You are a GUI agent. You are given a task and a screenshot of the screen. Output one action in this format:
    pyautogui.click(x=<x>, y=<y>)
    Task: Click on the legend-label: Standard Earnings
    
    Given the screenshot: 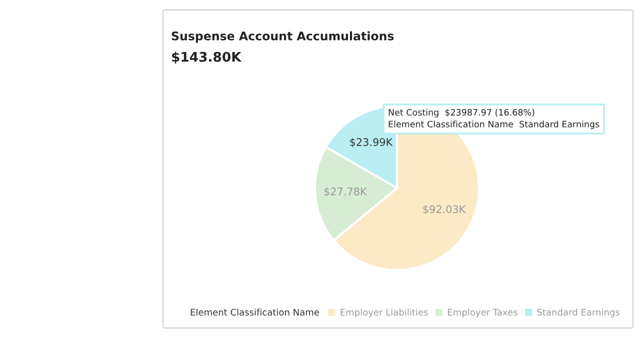 What is the action you would take?
    pyautogui.click(x=578, y=313)
    